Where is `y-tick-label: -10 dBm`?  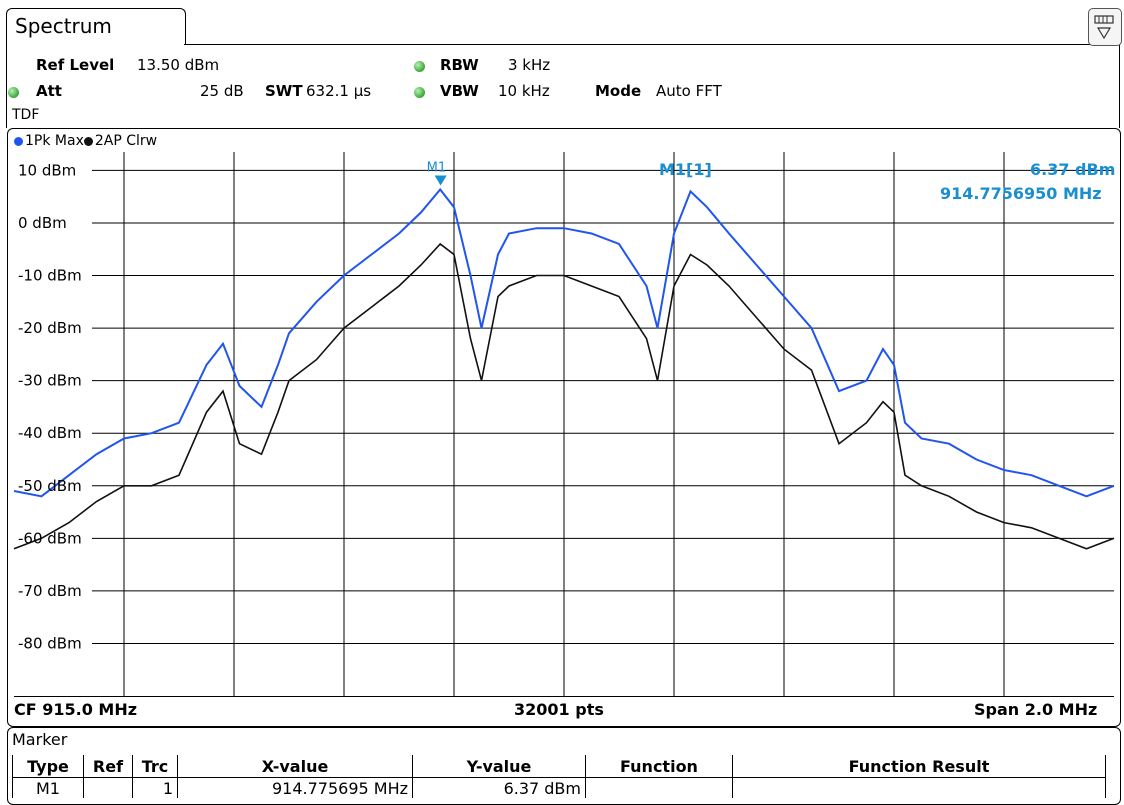 y-tick-label: -10 dBm is located at coordinates (50, 276).